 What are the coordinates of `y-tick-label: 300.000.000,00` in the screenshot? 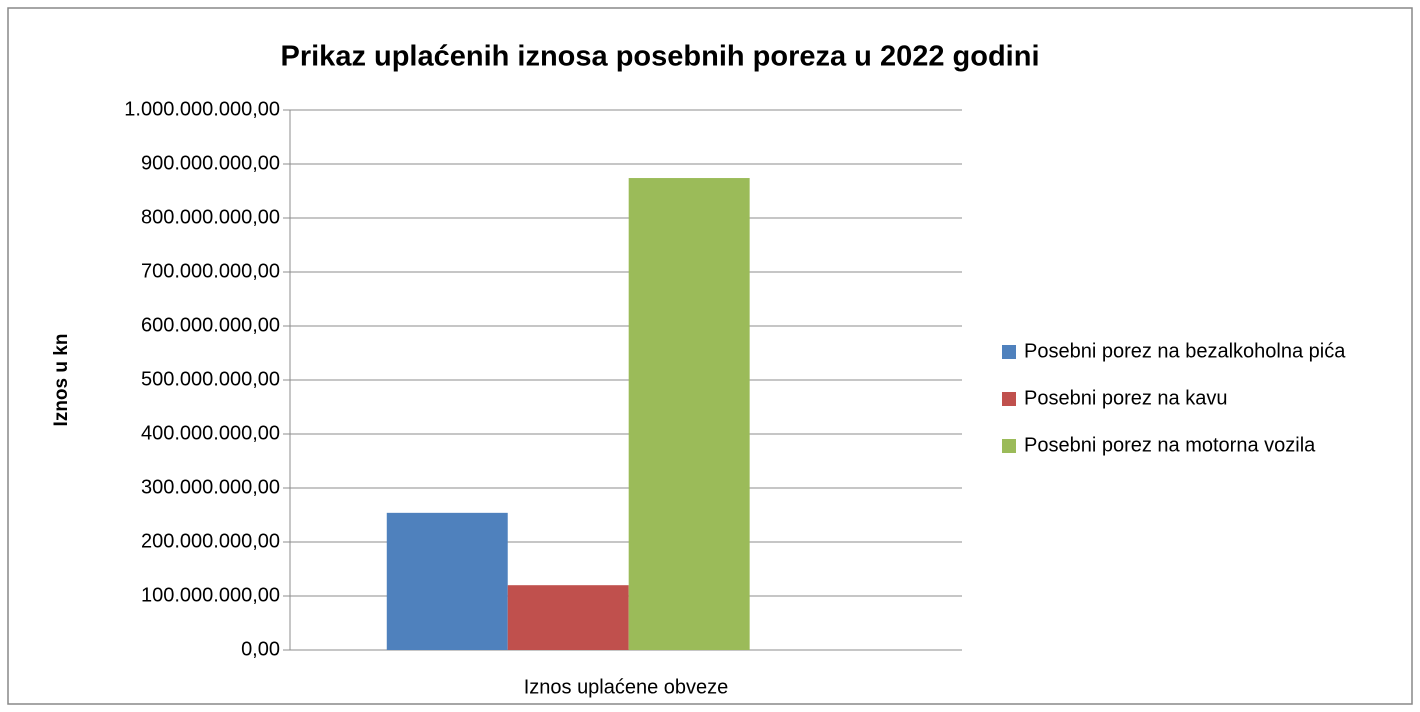 It's located at (210, 487).